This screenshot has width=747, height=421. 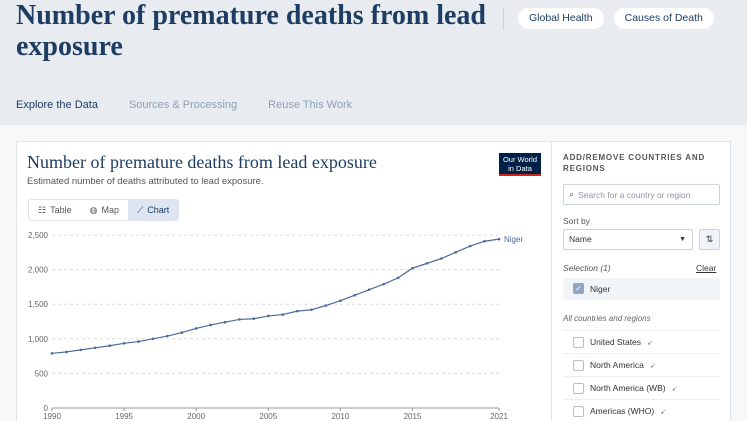 What do you see at coordinates (61, 210) in the screenshot?
I see `view-tab-table-label: Table` at bounding box center [61, 210].